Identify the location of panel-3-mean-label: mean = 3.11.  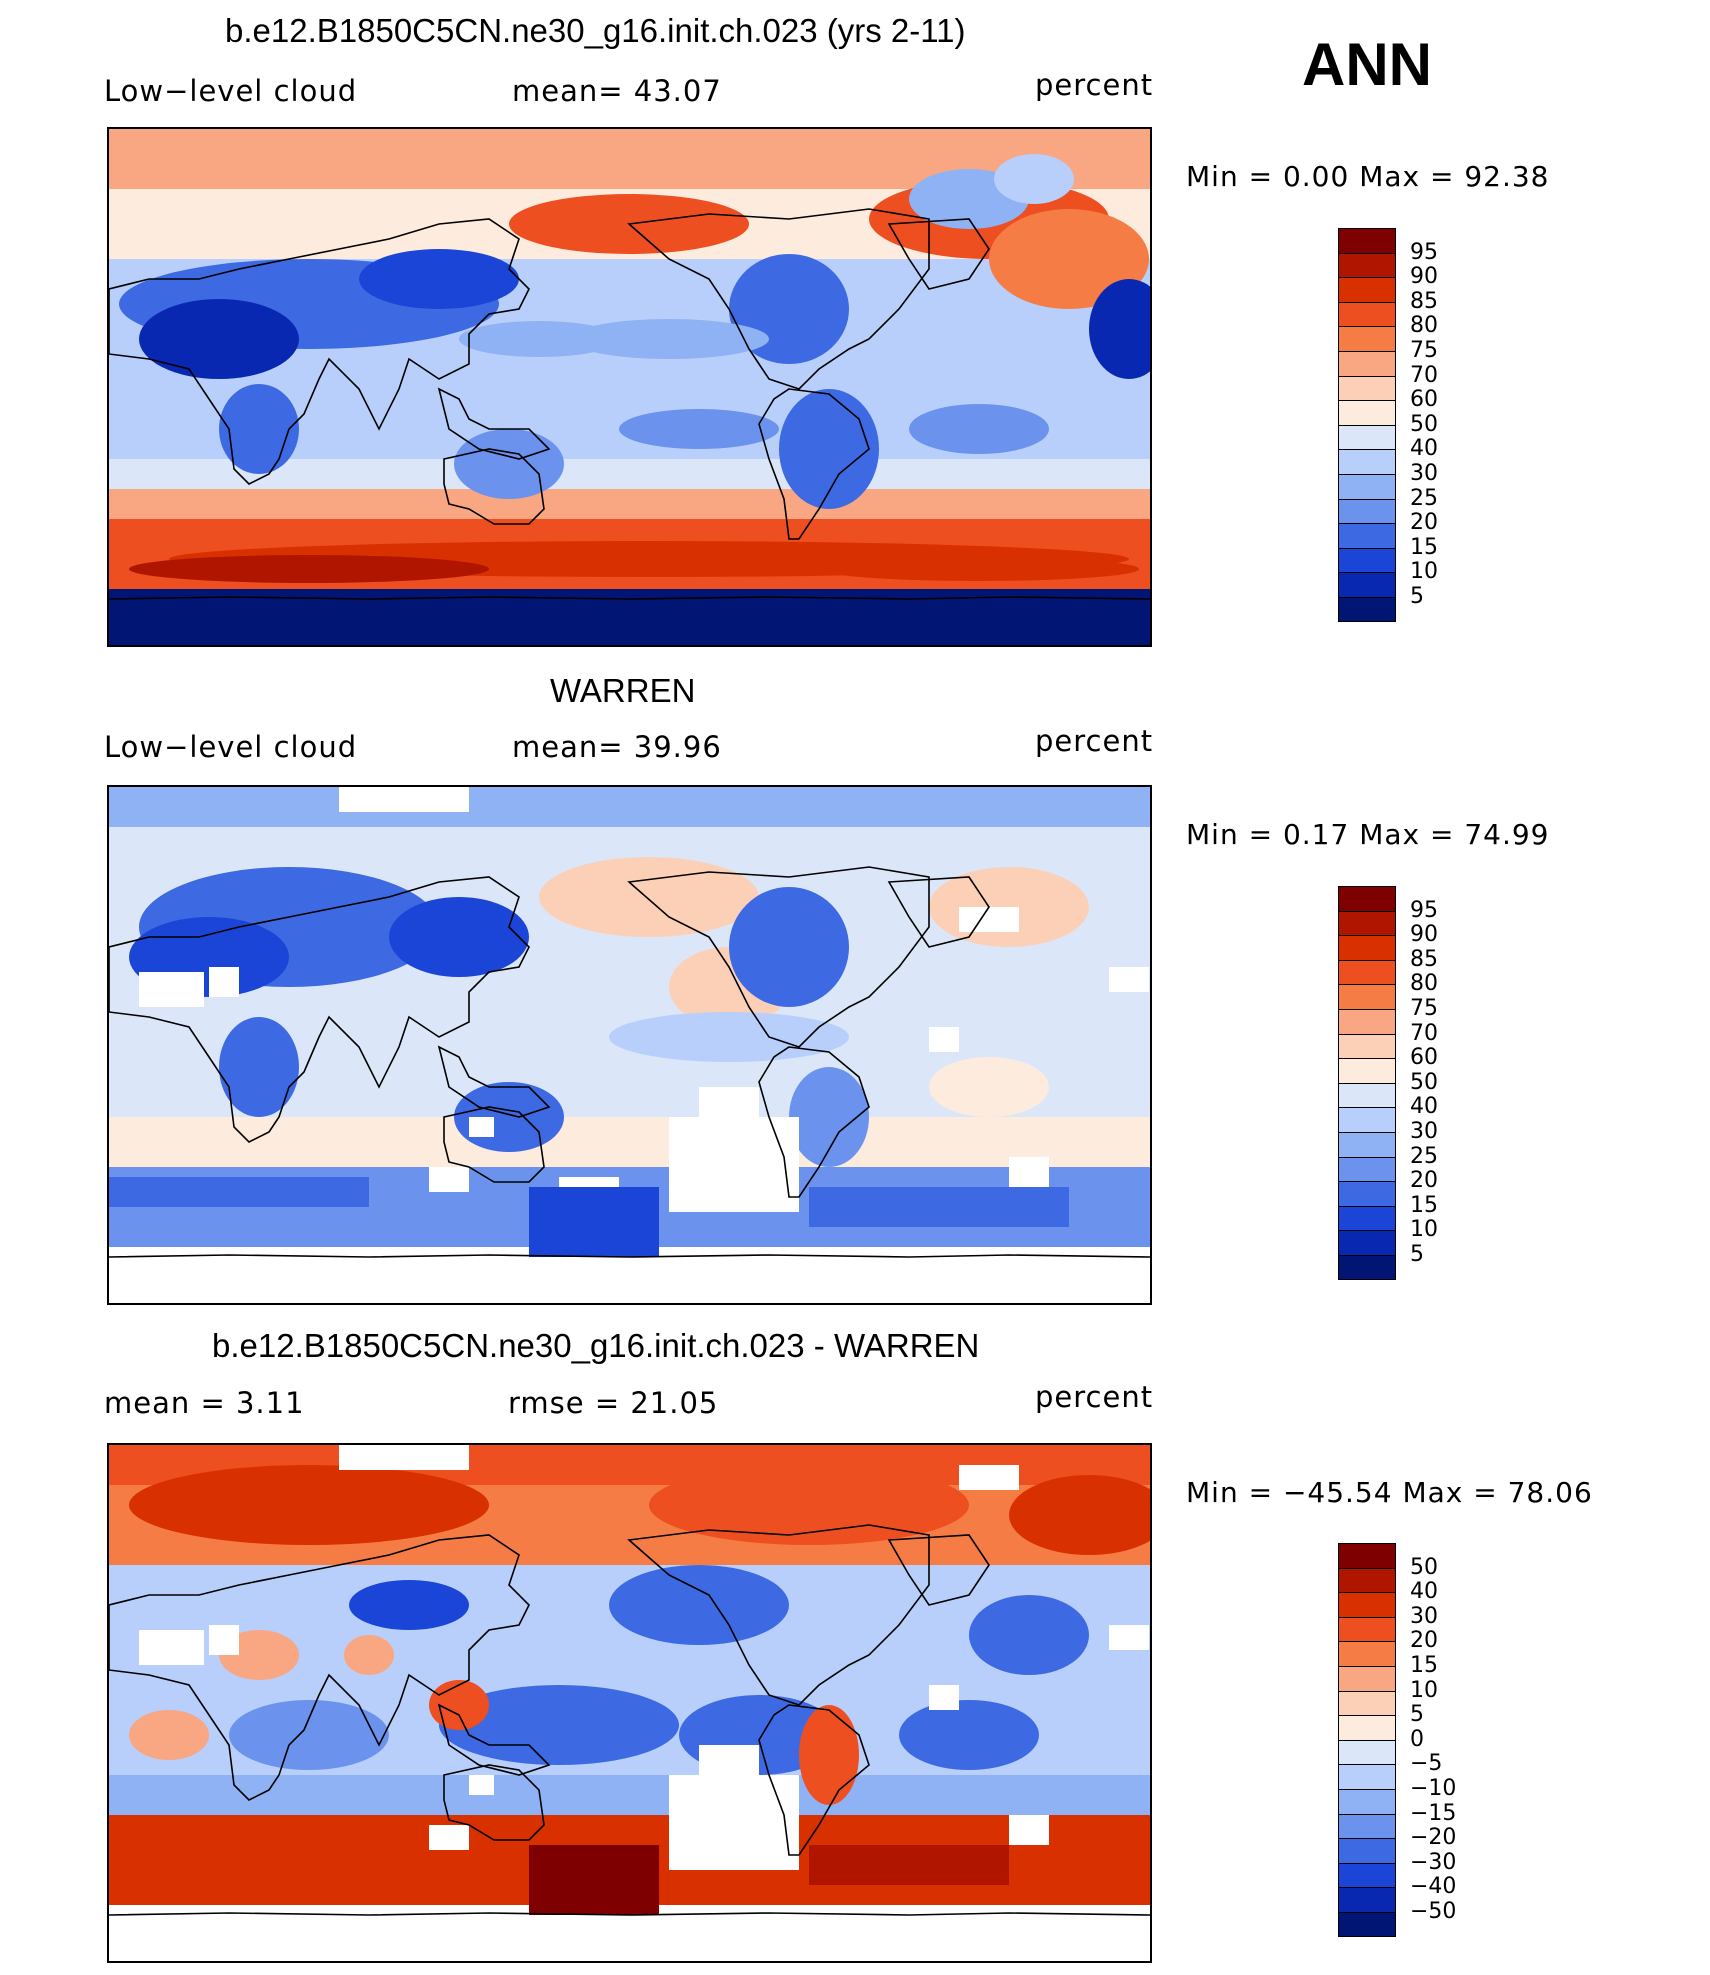
(204, 1403).